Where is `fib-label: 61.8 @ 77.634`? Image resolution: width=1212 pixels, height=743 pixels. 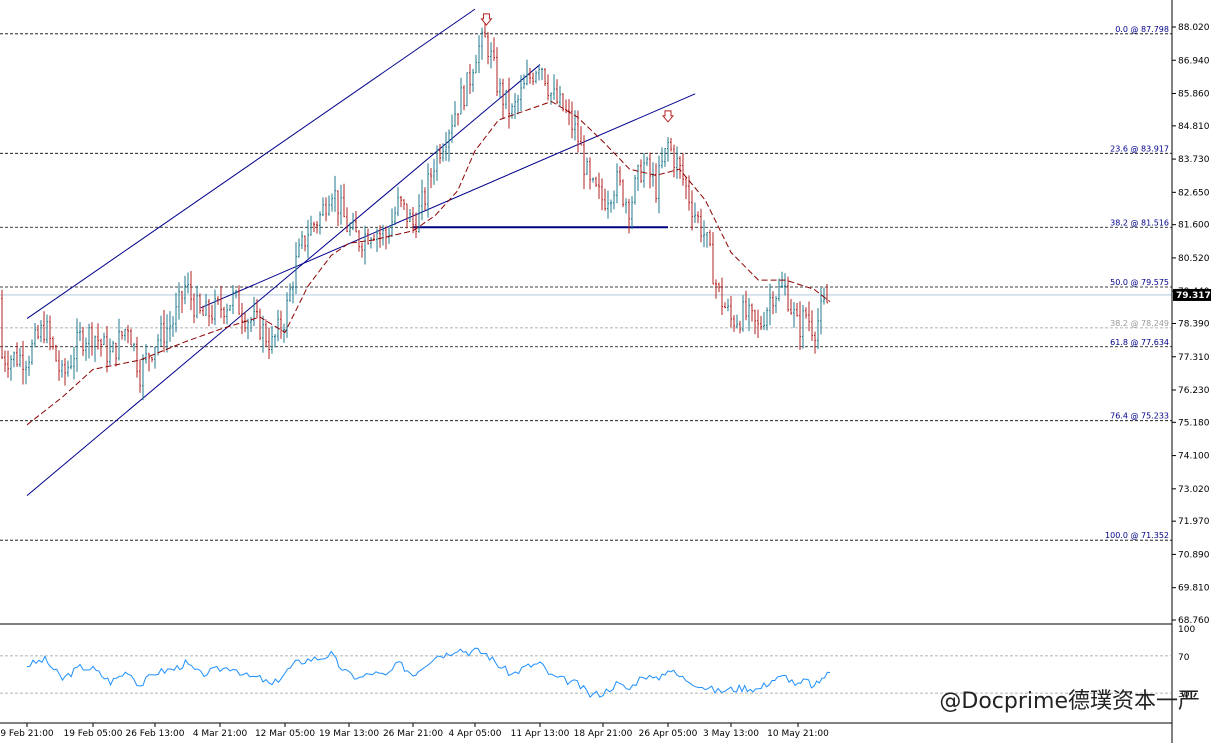 fib-label: 61.8 @ 77.634 is located at coordinates (1139, 342).